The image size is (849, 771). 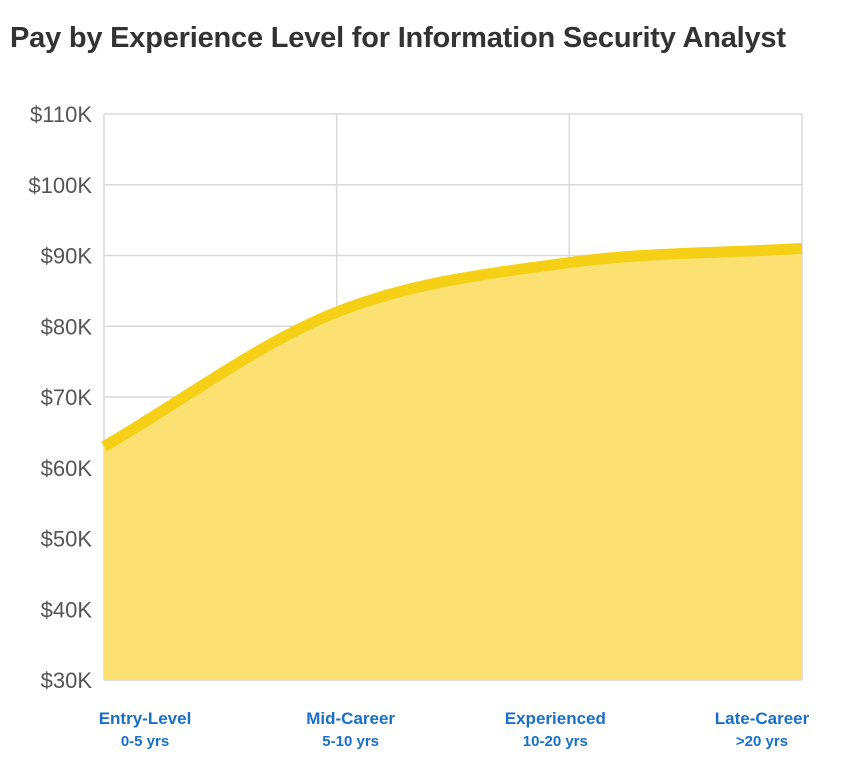 What do you see at coordinates (350, 718) in the screenshot?
I see `x-category-label: Mid-Career` at bounding box center [350, 718].